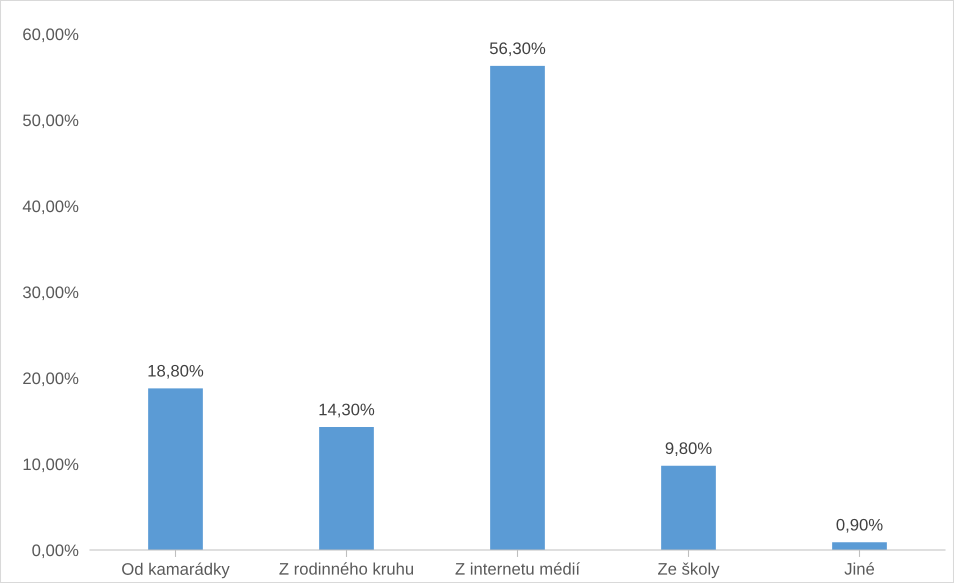 The height and width of the screenshot is (583, 954). I want to click on y-tick-label: 50,00%, so click(50, 121).